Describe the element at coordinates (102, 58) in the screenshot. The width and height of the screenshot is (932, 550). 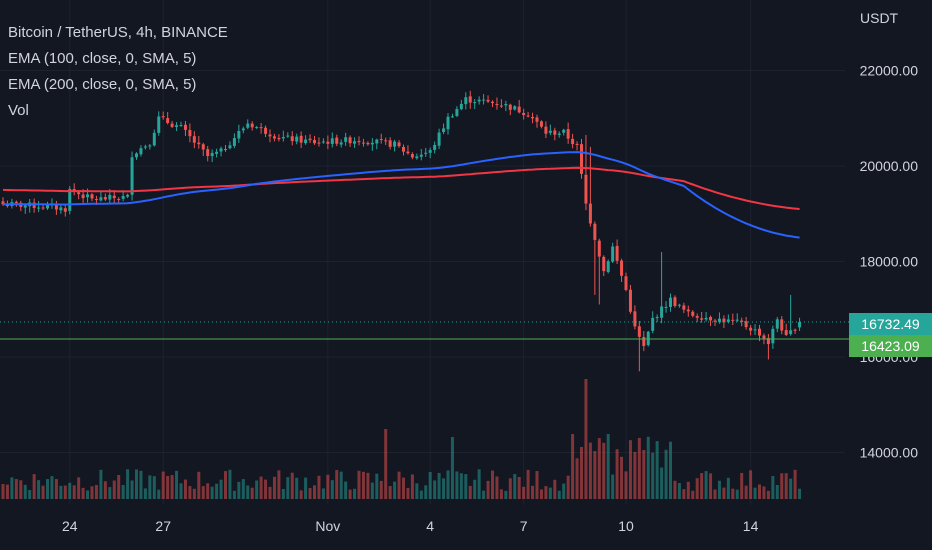
I see `ema100-label: EMA (100, close, 0, SMA, 5)` at that location.